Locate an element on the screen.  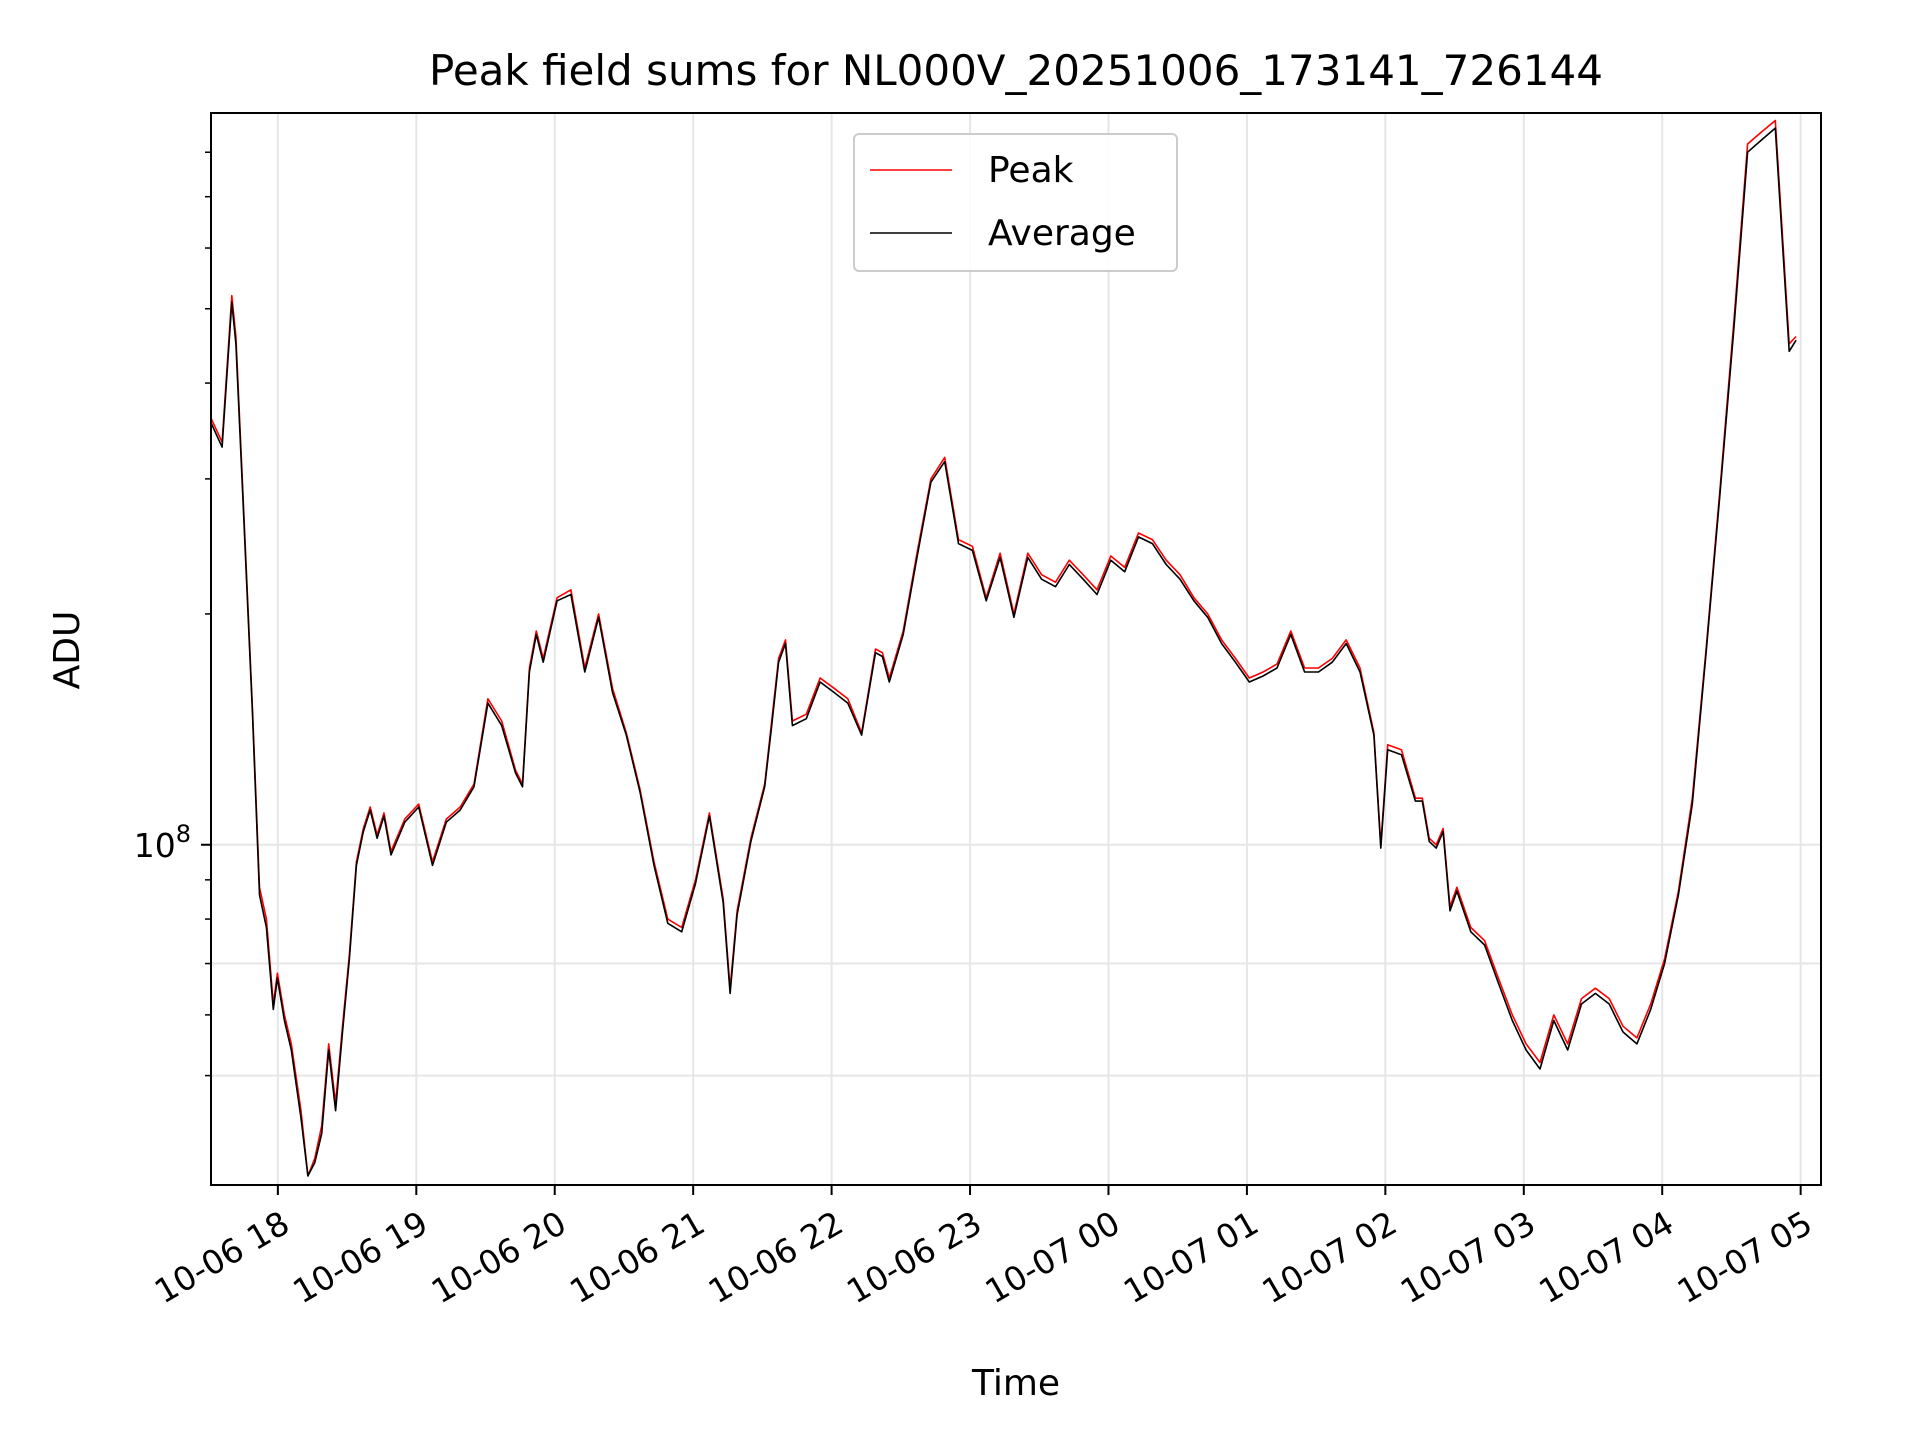
y-axis-label: ADU is located at coordinates (67, 650).